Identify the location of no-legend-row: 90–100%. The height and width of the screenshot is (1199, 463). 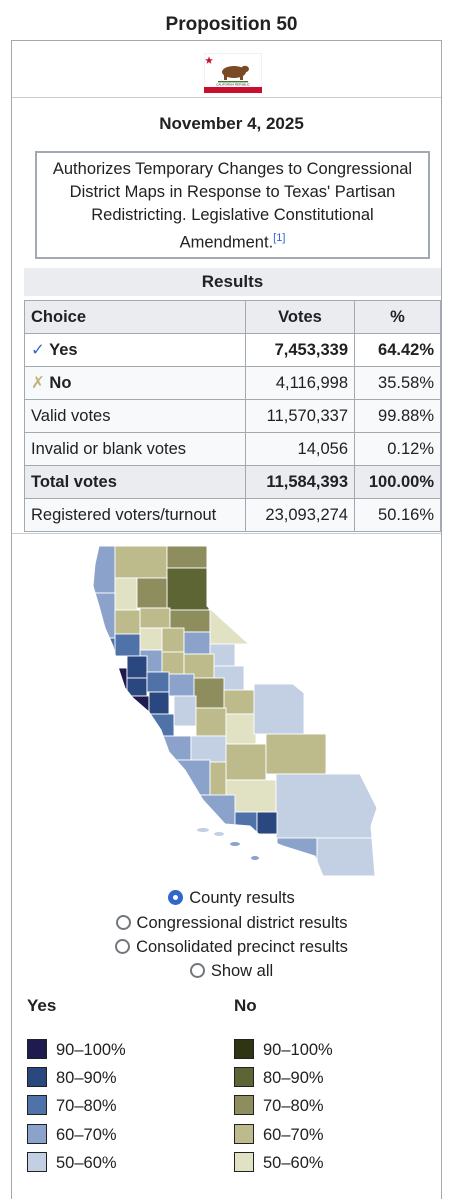
(283, 1050).